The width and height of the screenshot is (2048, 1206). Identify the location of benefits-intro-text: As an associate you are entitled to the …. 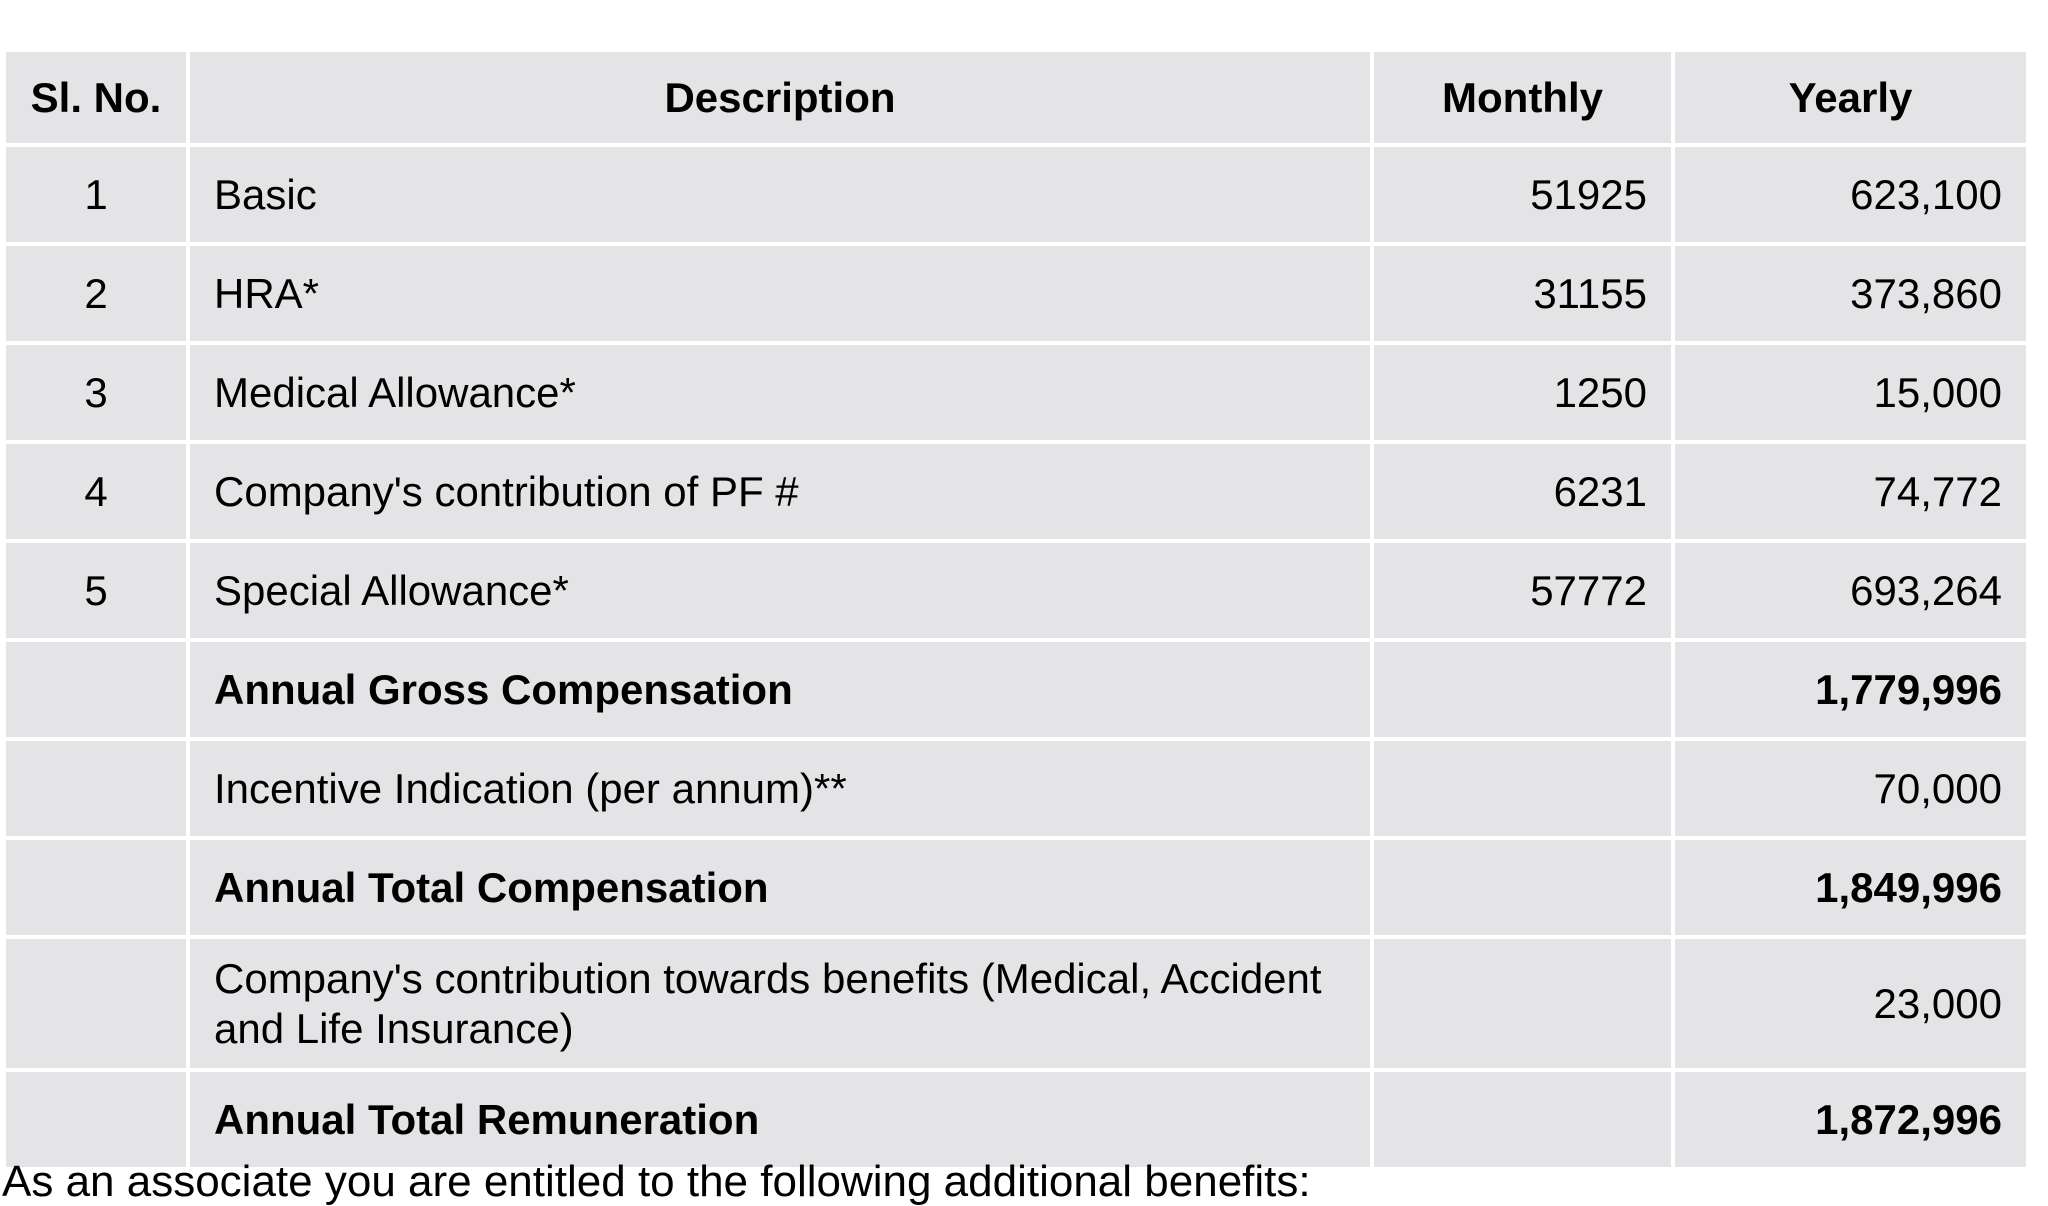
(656, 1181).